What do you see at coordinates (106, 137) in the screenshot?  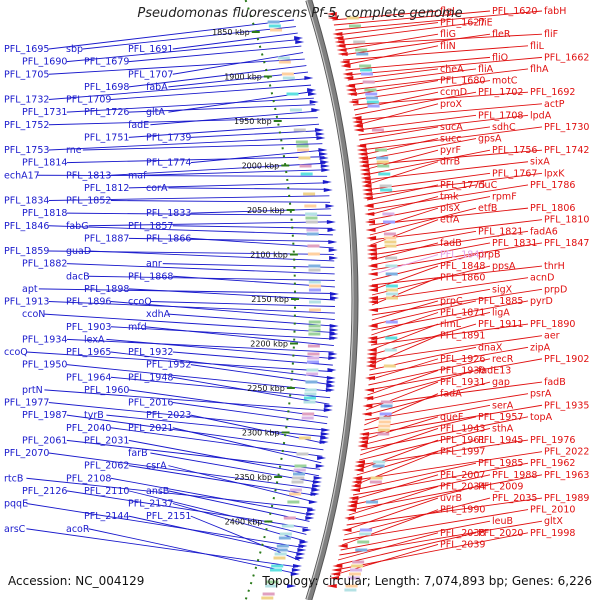 I see `forward-gene-label: PFL_1751` at bounding box center [106, 137].